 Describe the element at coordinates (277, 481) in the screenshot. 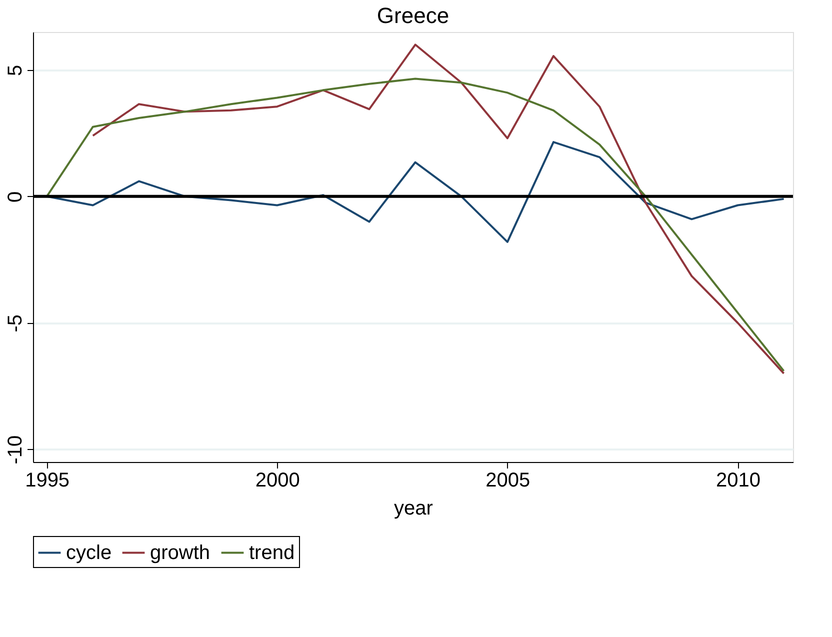

I see `x-tick-label: 2000` at that location.